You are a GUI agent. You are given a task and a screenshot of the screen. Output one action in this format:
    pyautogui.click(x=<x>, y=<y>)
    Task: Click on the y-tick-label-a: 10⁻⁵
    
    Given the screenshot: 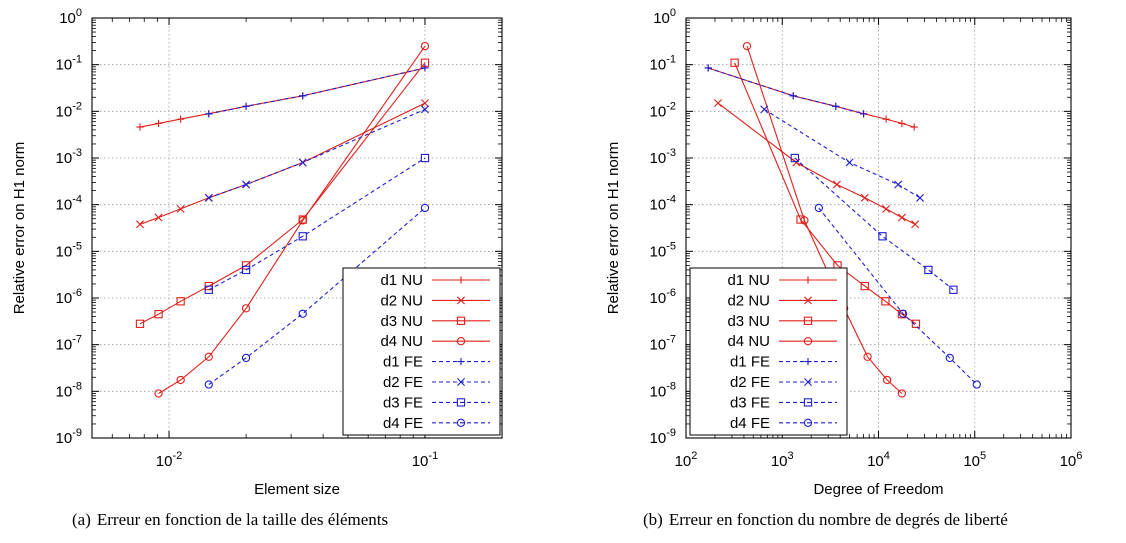 What is the action you would take?
    pyautogui.click(x=69, y=250)
    